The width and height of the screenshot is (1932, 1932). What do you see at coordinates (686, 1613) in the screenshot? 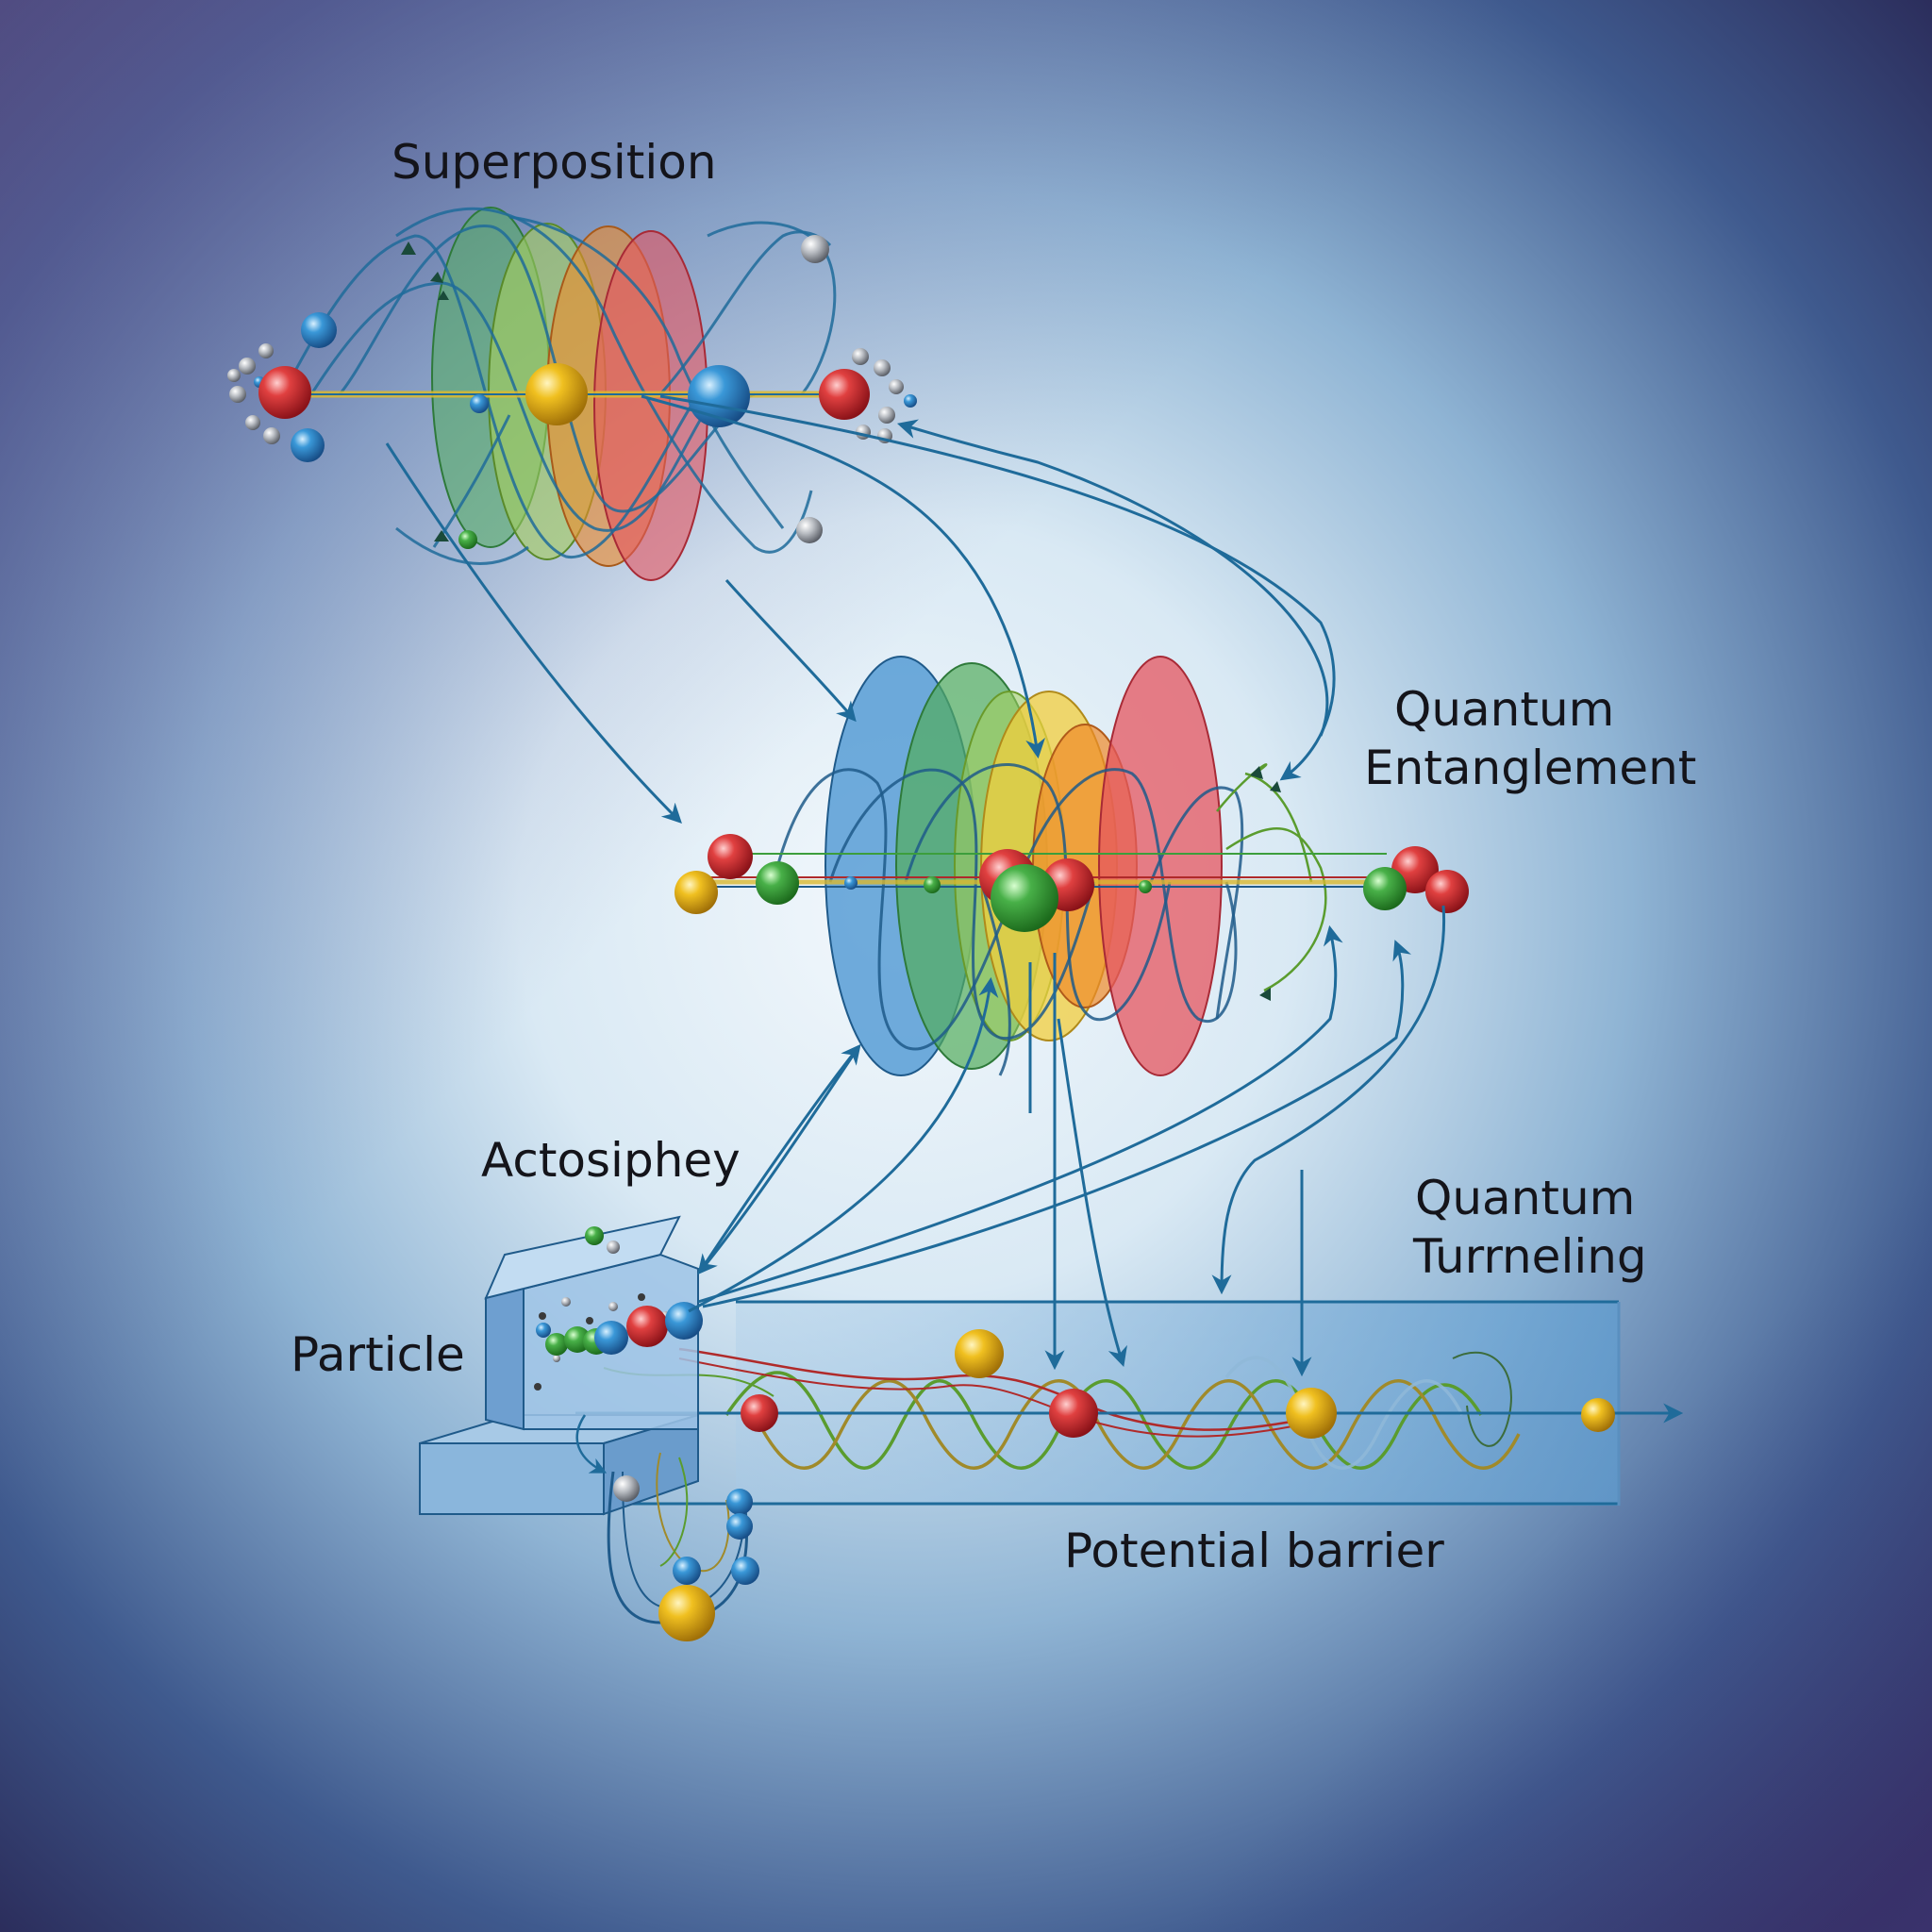
I see `molecule-particle-gold` at bounding box center [686, 1613].